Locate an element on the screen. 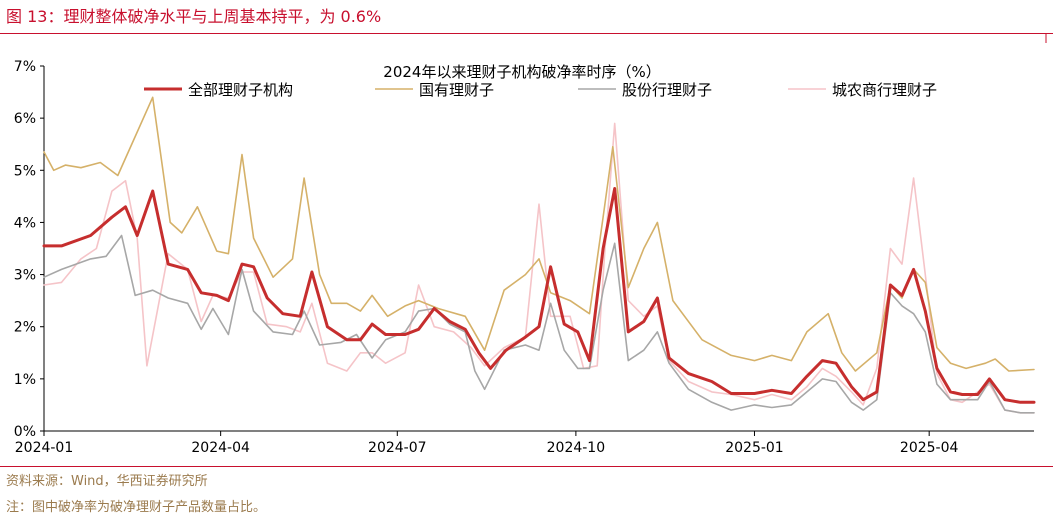  legend-label-0: 全部理财子机构 is located at coordinates (240, 90).